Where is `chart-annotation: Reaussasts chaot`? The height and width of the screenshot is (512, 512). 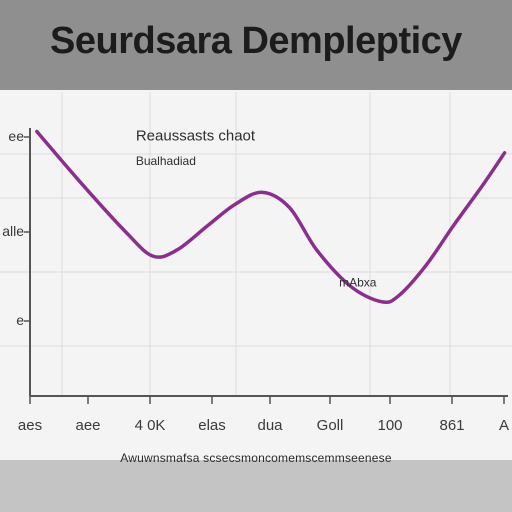
chart-annotation: Reaussasts chaot is located at coordinates (196, 136).